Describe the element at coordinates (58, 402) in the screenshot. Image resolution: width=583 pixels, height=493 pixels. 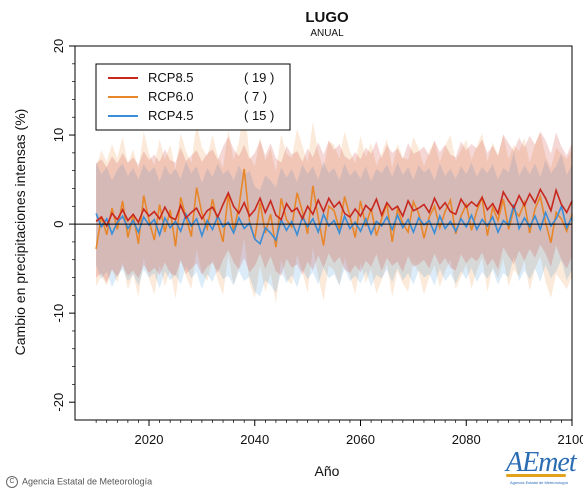
I see `y-tick-label--20: -20` at that location.